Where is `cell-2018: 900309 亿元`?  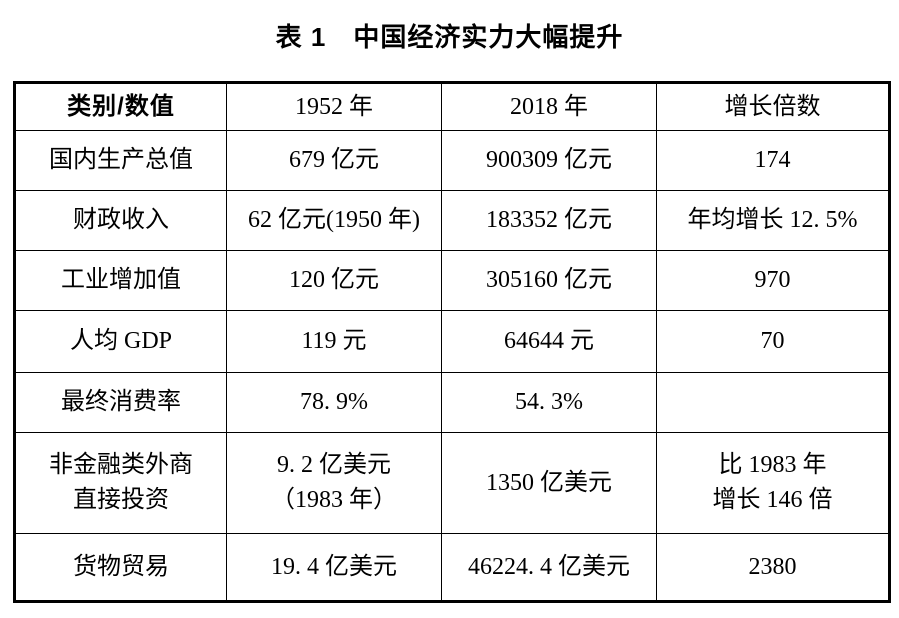 cell-2018: 900309 亿元 is located at coordinates (549, 160).